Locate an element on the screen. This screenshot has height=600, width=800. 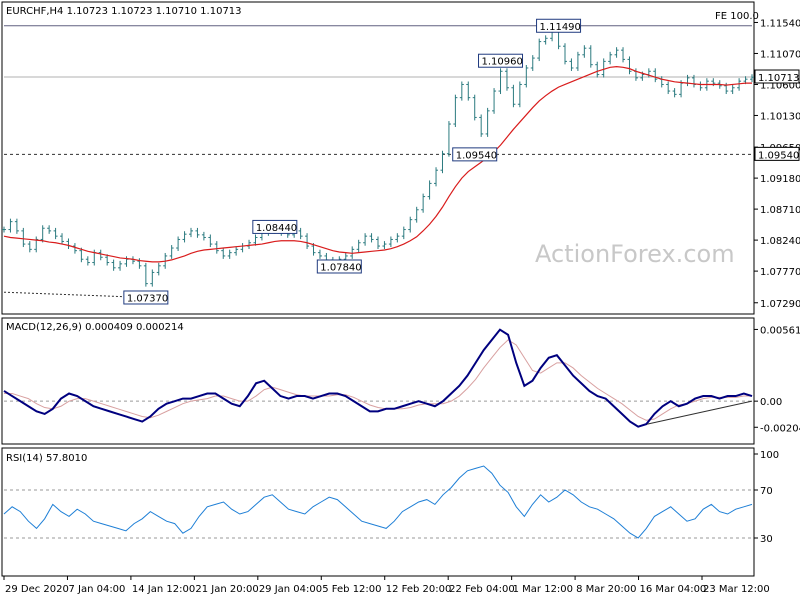
x-tick-label: 29 Dec 2020 is located at coordinates (37, 589).